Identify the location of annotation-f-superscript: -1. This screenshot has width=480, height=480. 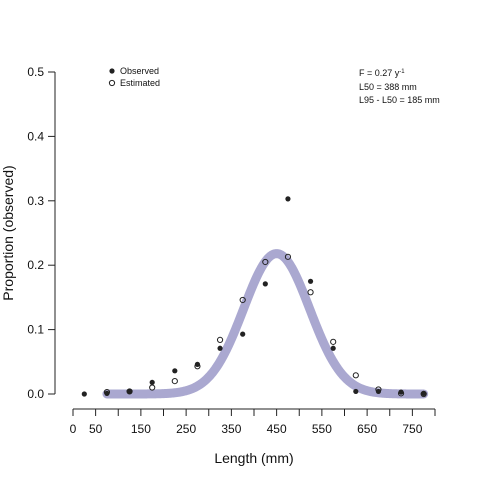
(402, 72).